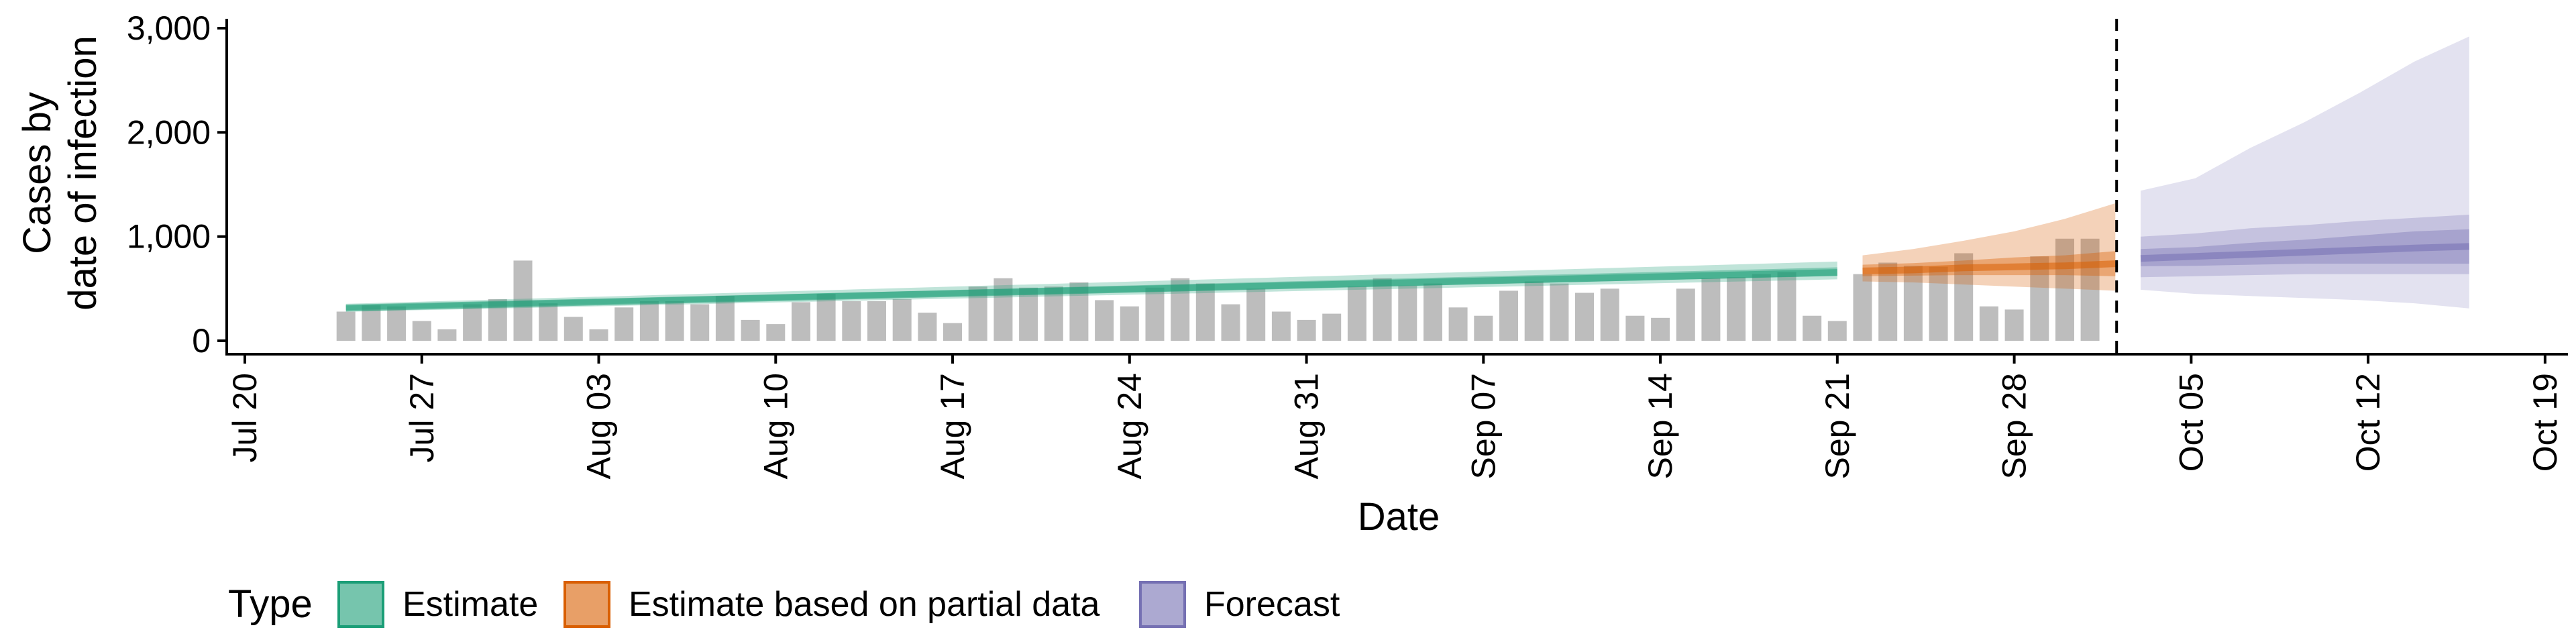  I want to click on legend-label: Estimate based on partial data, so click(864, 604).